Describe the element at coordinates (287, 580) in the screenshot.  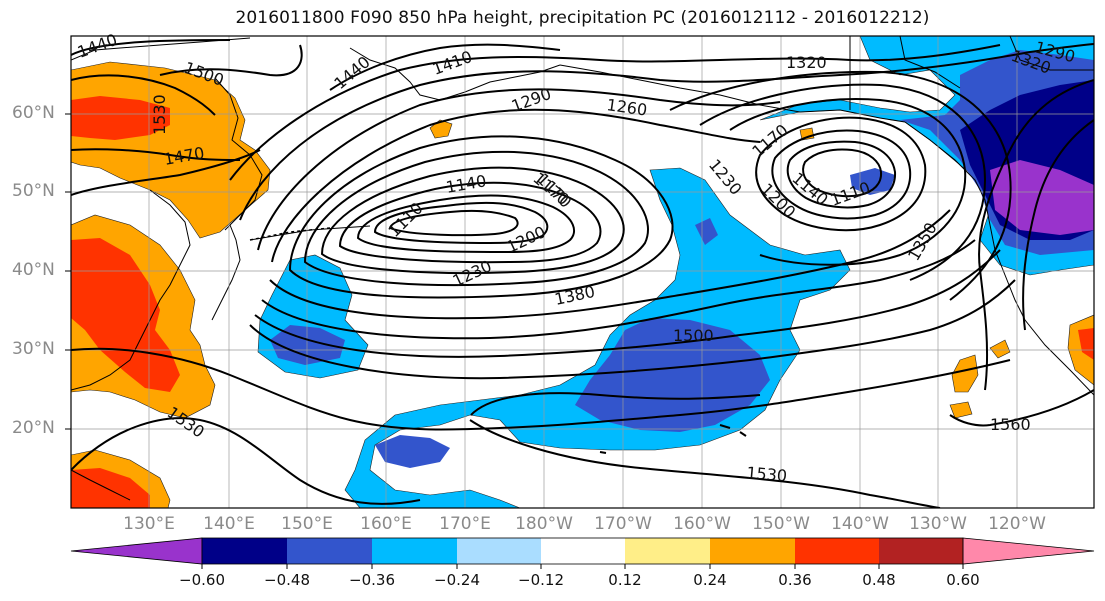
I see `colorbar-tick-label: −0.48` at that location.